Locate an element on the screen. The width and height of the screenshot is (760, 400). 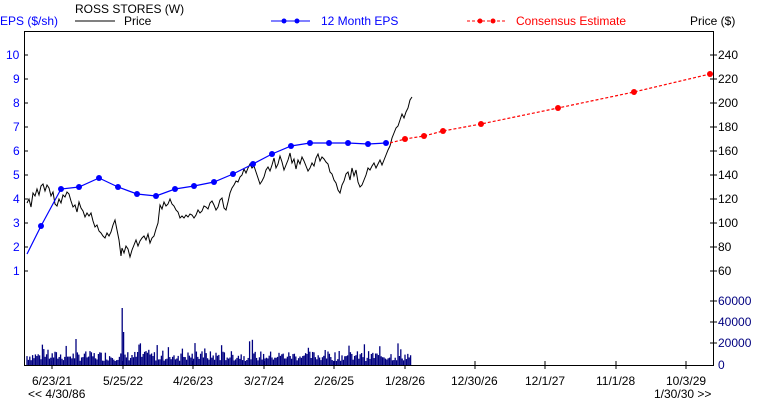
svg-text: 11/1/28 is located at coordinates (615, 381).